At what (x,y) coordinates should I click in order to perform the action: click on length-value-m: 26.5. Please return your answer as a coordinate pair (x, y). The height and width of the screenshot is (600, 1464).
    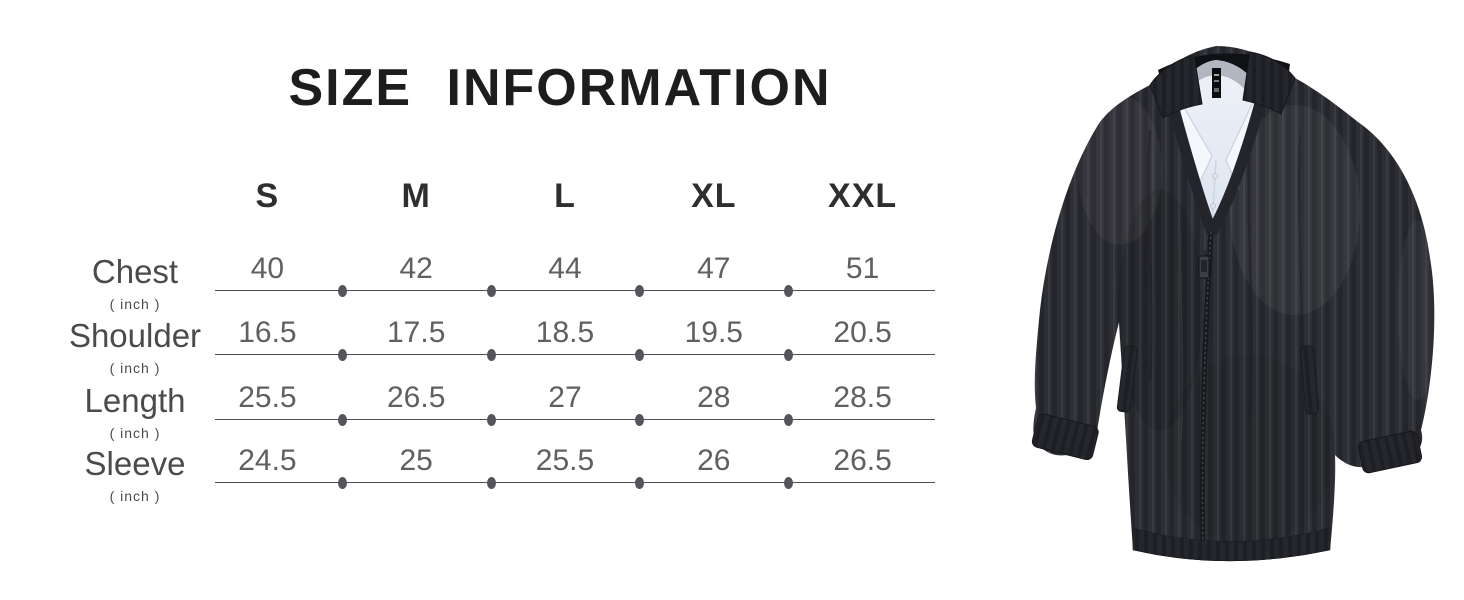
    Looking at the image, I should click on (416, 397).